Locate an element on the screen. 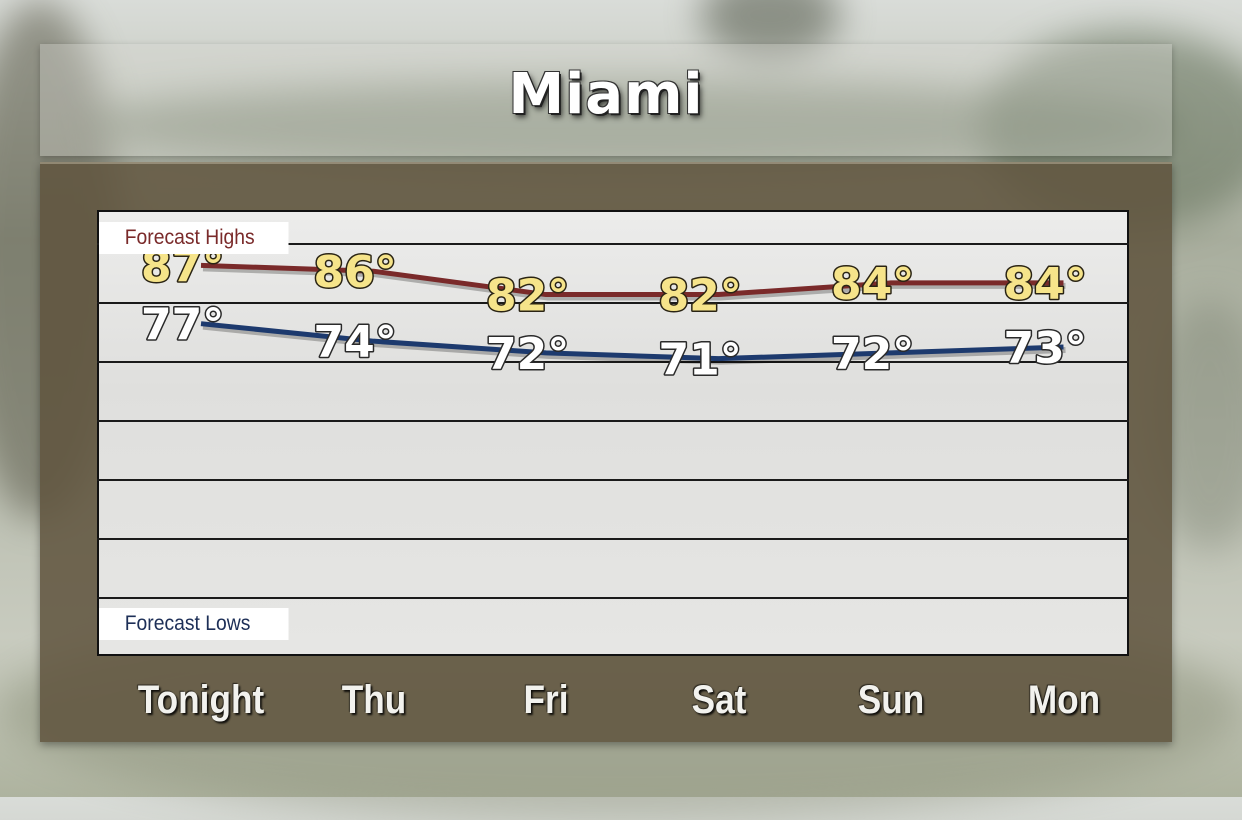  low-temp-label: 74° is located at coordinates (355, 342).